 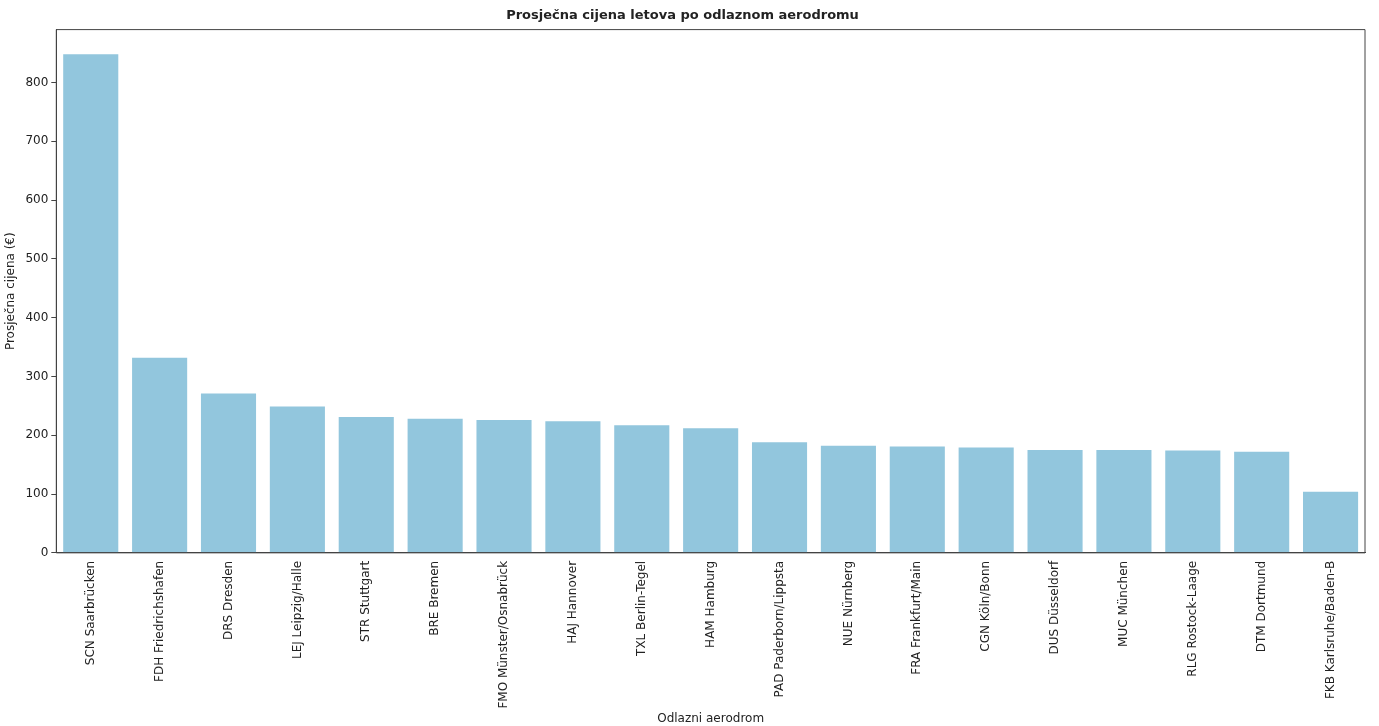 I want to click on x-tick-label: FKB Karlsruhe/Baden-B, so click(x=1329, y=630).